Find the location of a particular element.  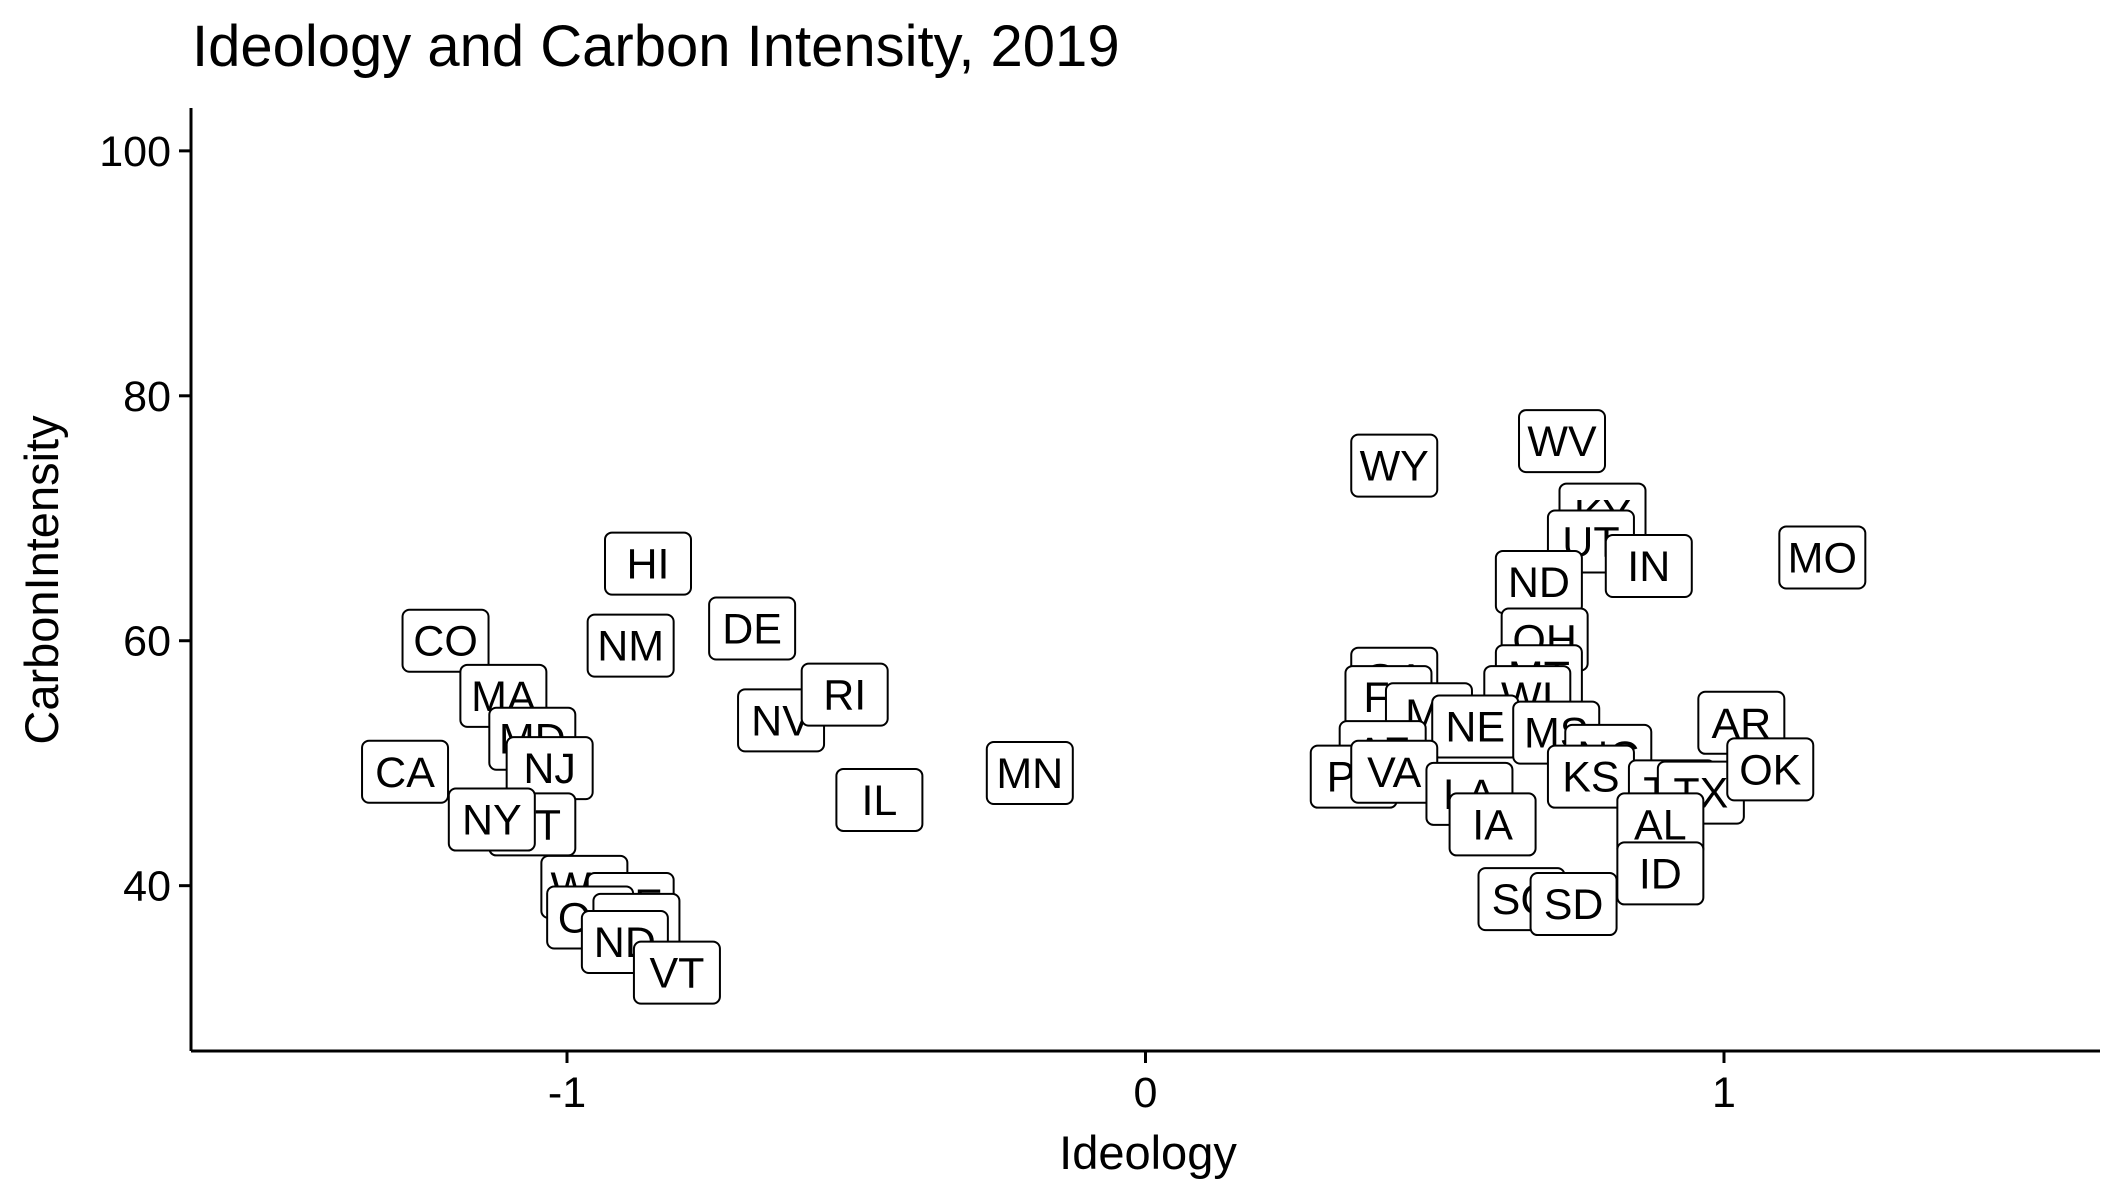

y-axis-title: CarbonIntensity is located at coordinates (41, 580).